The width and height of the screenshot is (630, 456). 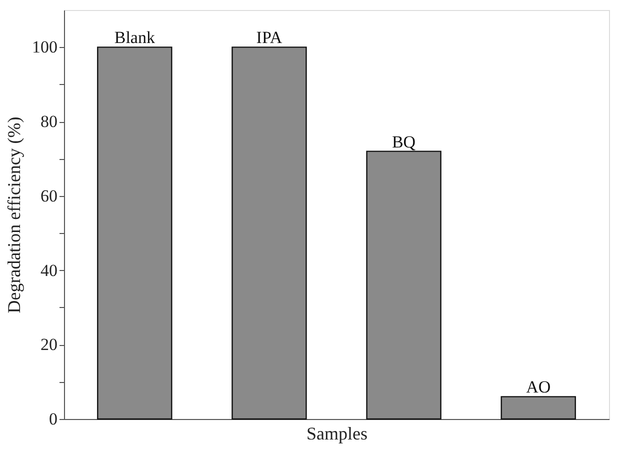 What do you see at coordinates (538, 387) in the screenshot?
I see `x-tick-label: AO` at bounding box center [538, 387].